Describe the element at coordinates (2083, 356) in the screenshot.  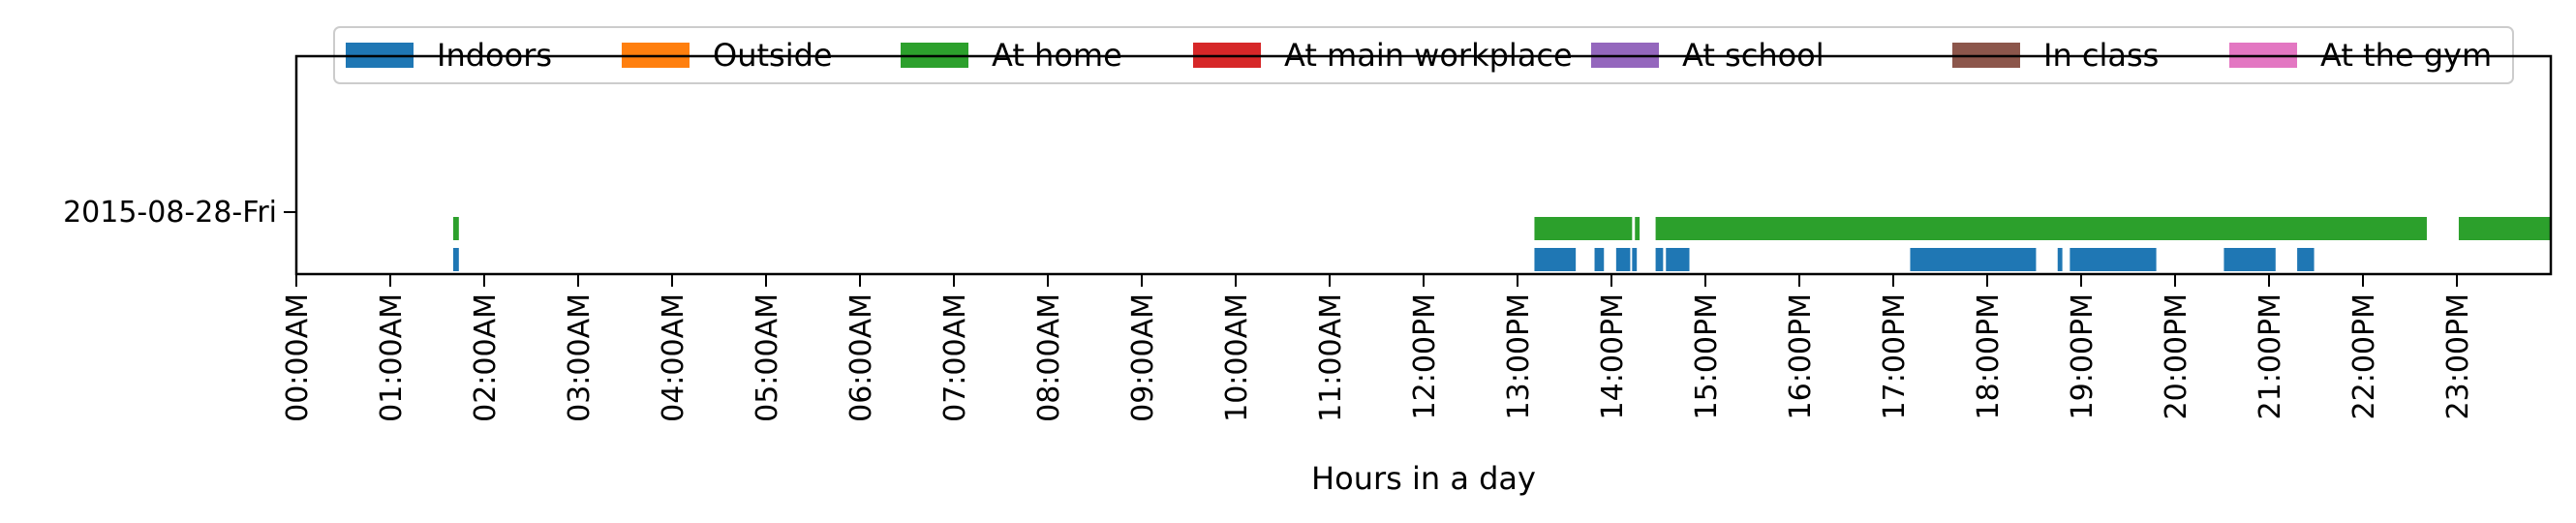
I see `x-tick-label-19: 19:00PM` at that location.